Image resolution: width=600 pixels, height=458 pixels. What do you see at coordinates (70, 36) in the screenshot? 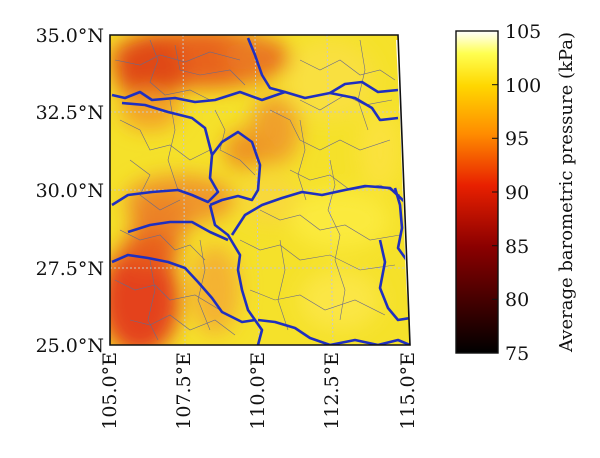
I see `lat-label-35: 35.0°N` at bounding box center [70, 36].